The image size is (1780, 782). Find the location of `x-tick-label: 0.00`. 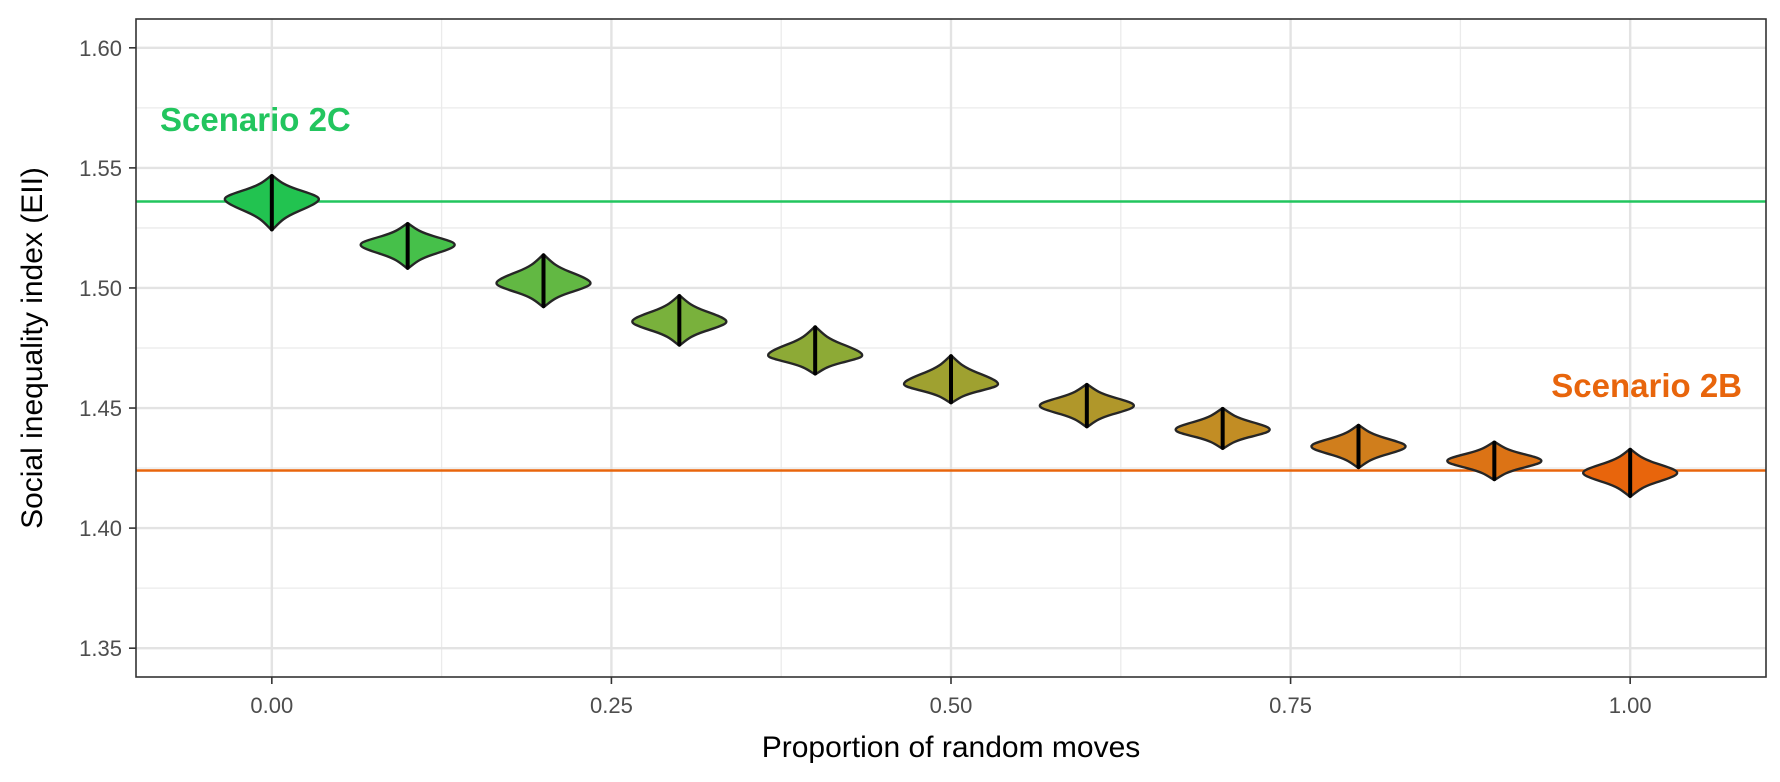

x-tick-label: 0.00 is located at coordinates (271, 705).